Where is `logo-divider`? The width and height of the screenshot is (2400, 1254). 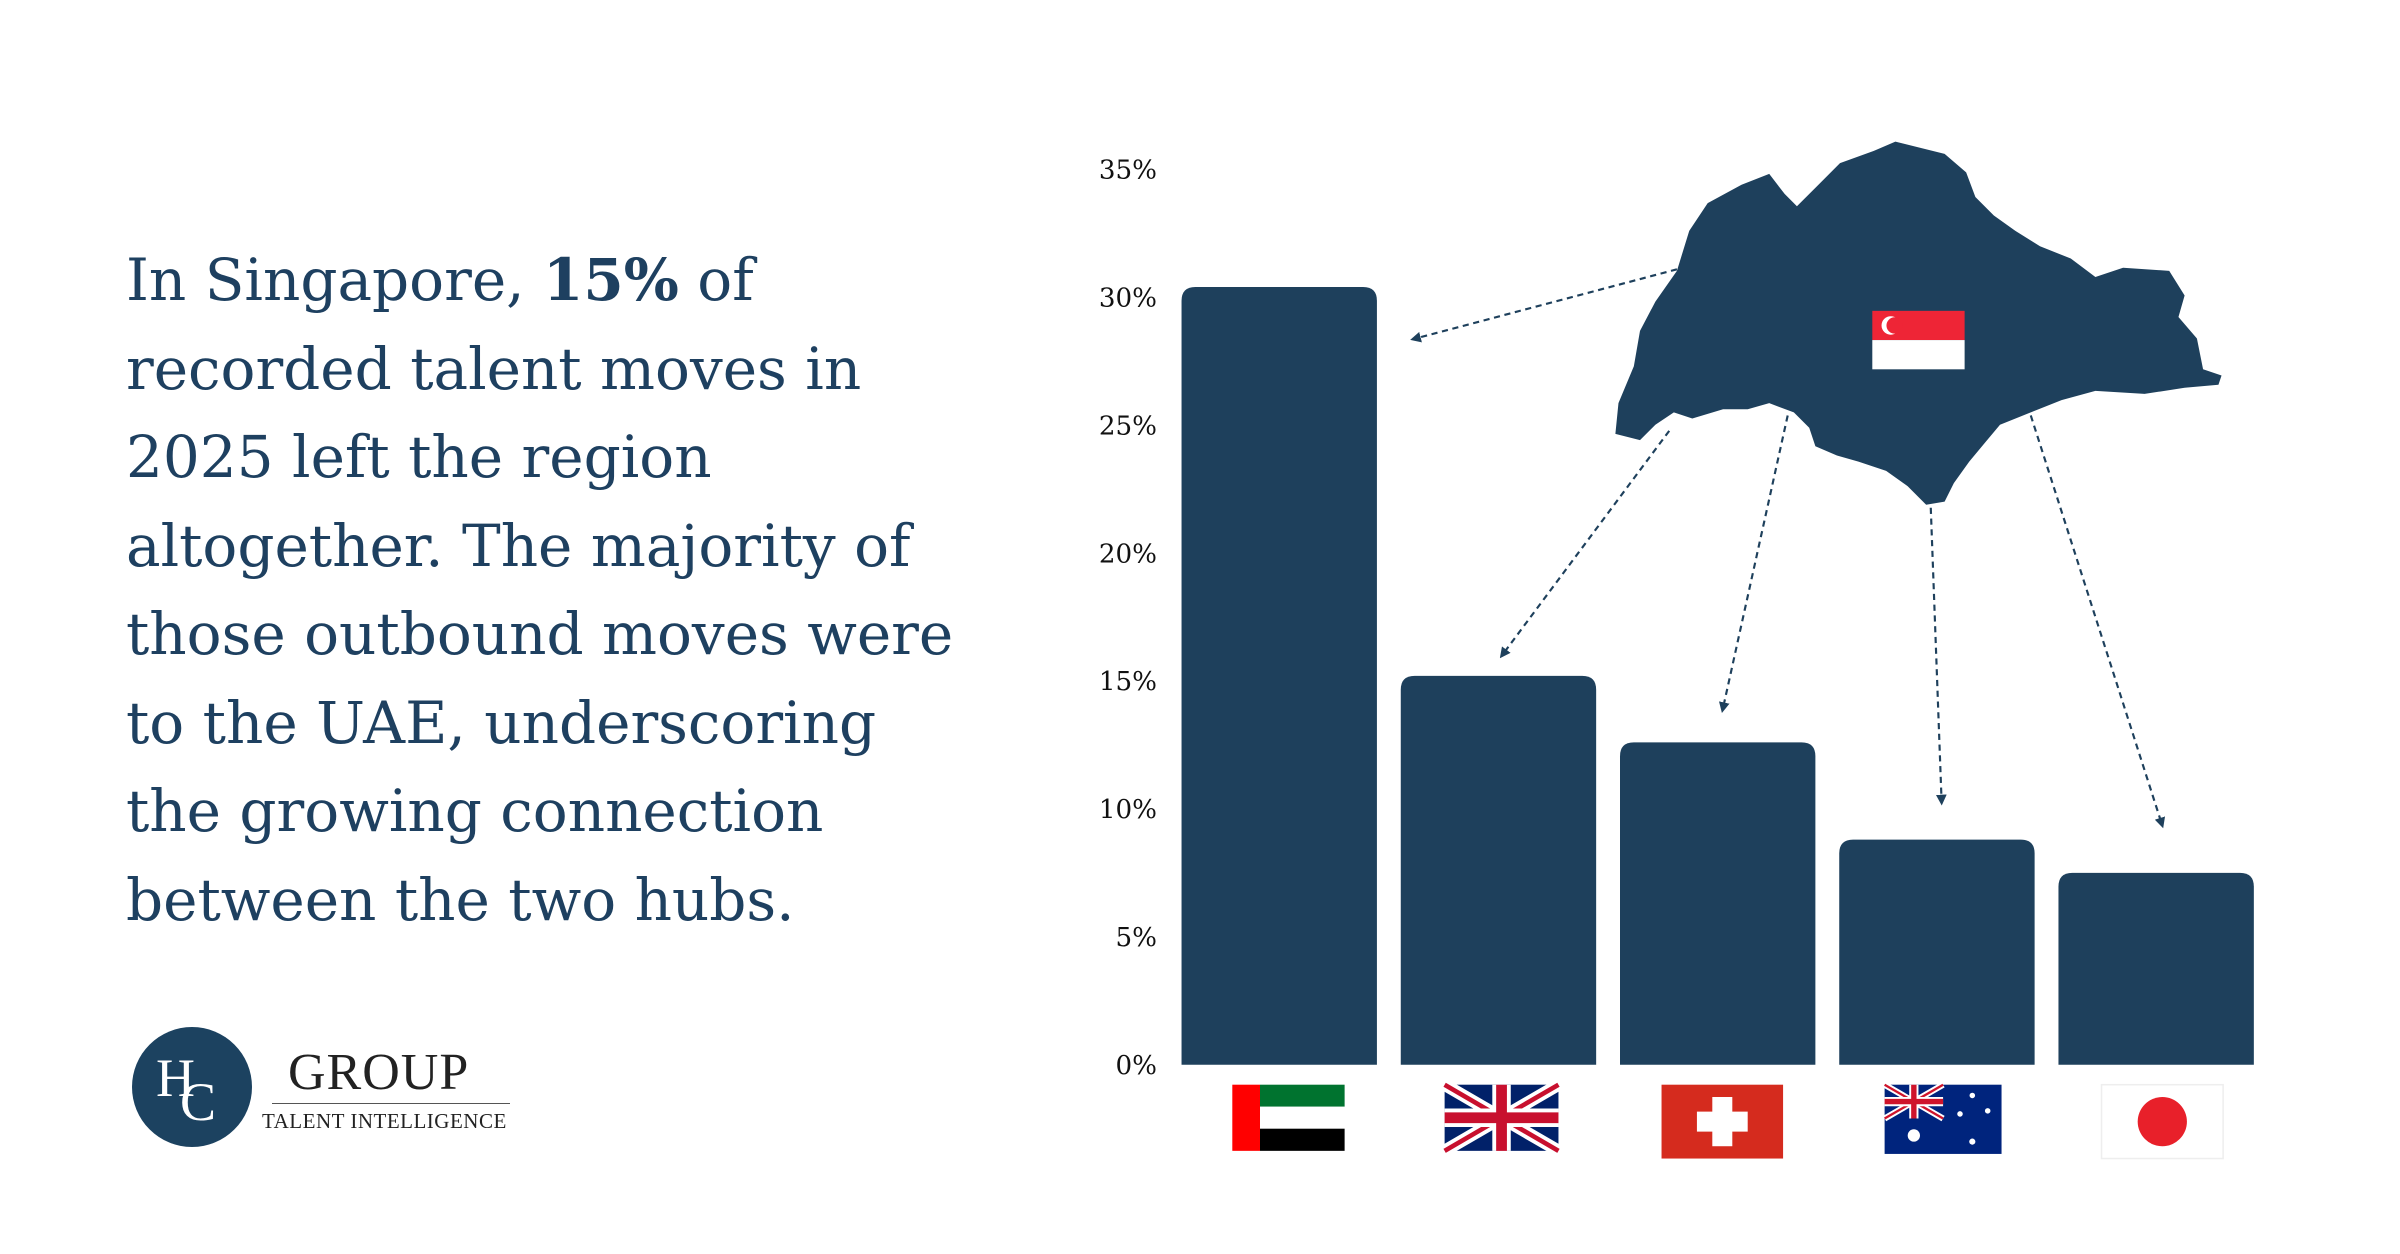 logo-divider is located at coordinates (391, 1103).